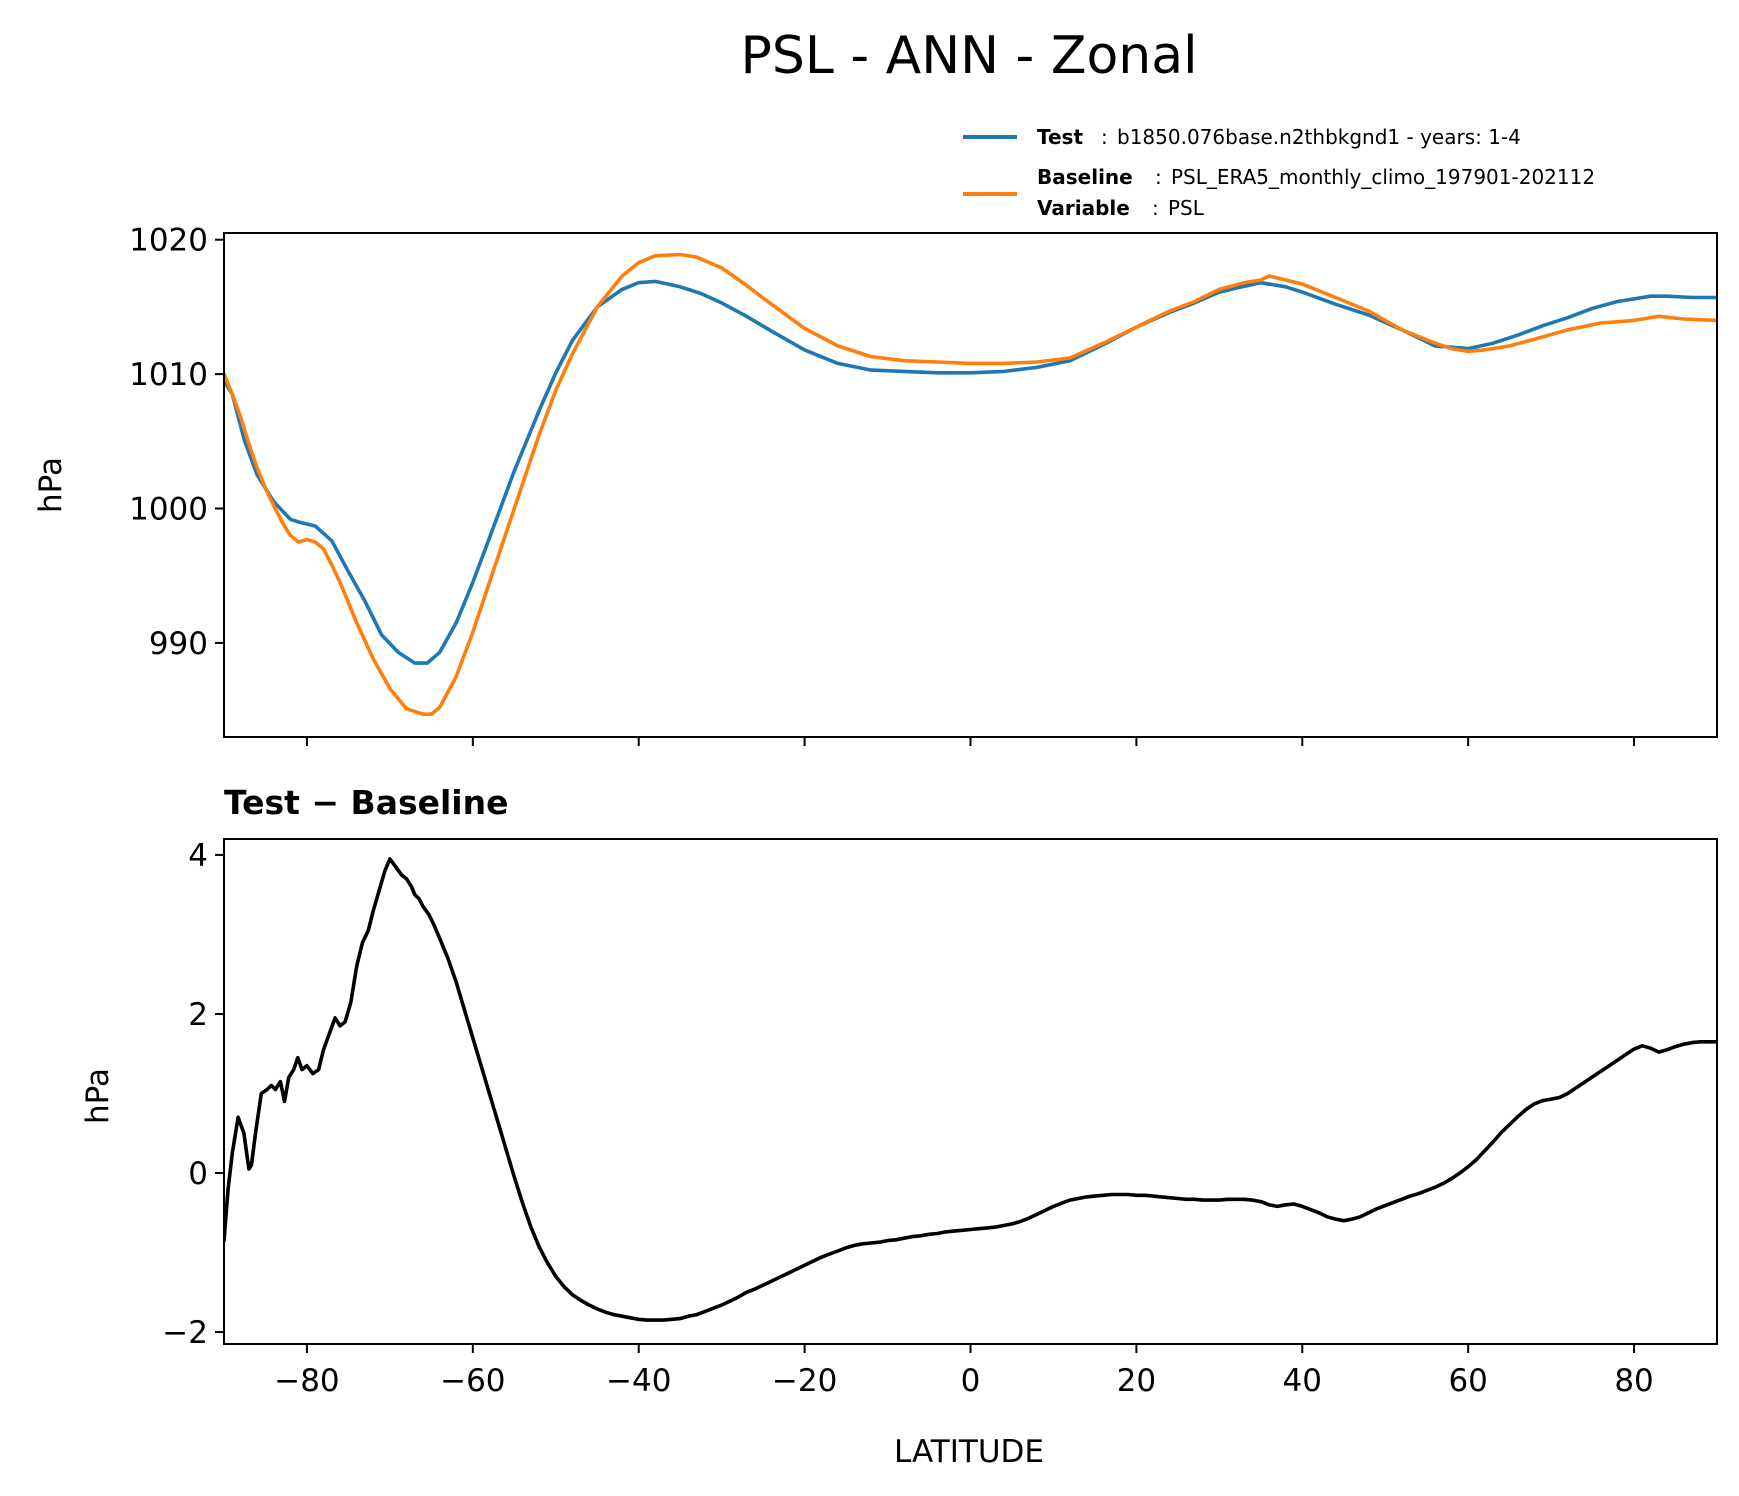 This screenshot has width=1739, height=1496. What do you see at coordinates (366, 802) in the screenshot?
I see `difference-title: Test − Baseline` at bounding box center [366, 802].